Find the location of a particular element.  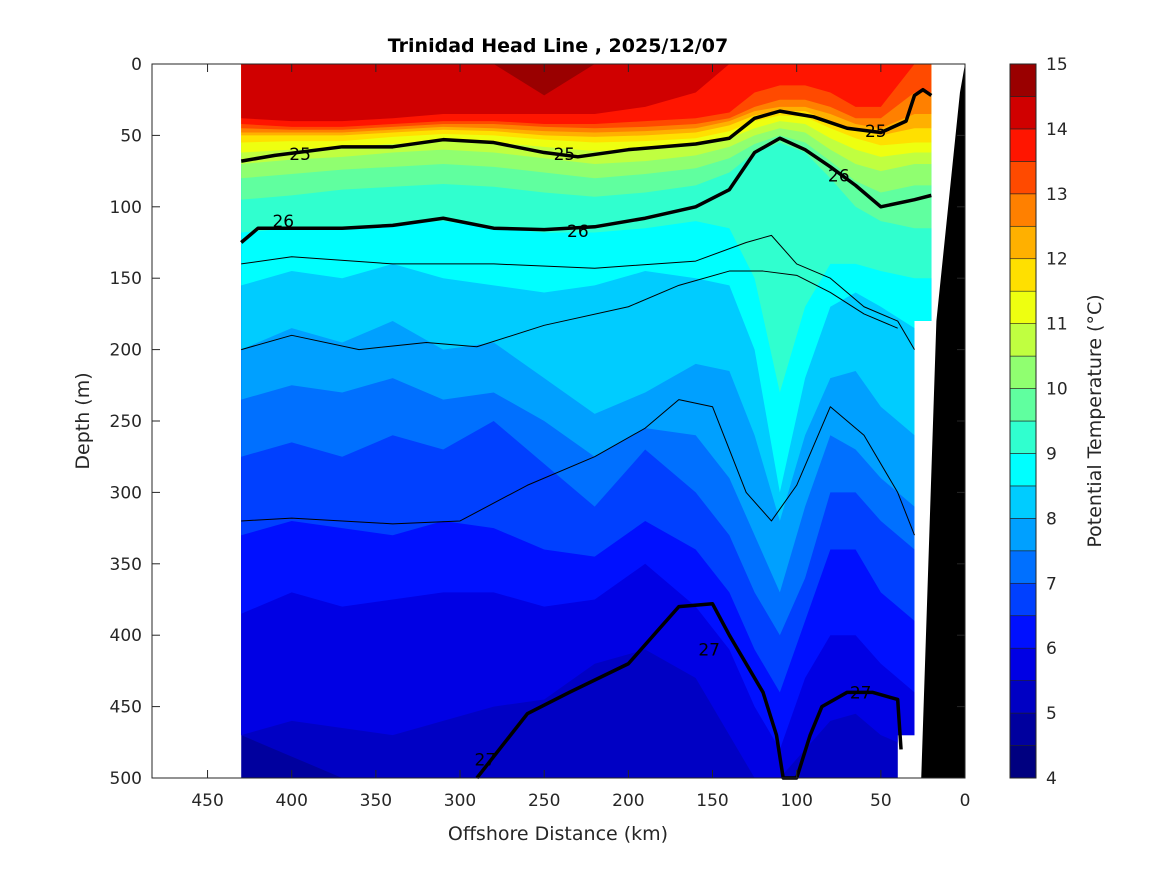

x-tick-label: 300 is located at coordinates (460, 801).